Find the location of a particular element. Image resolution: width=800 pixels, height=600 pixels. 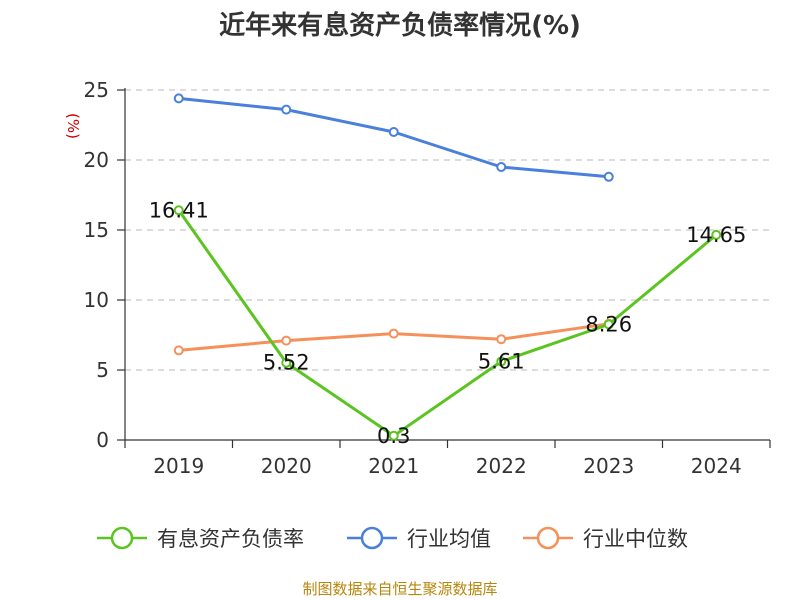

y-tick-label: 25 is located at coordinates (96, 90).